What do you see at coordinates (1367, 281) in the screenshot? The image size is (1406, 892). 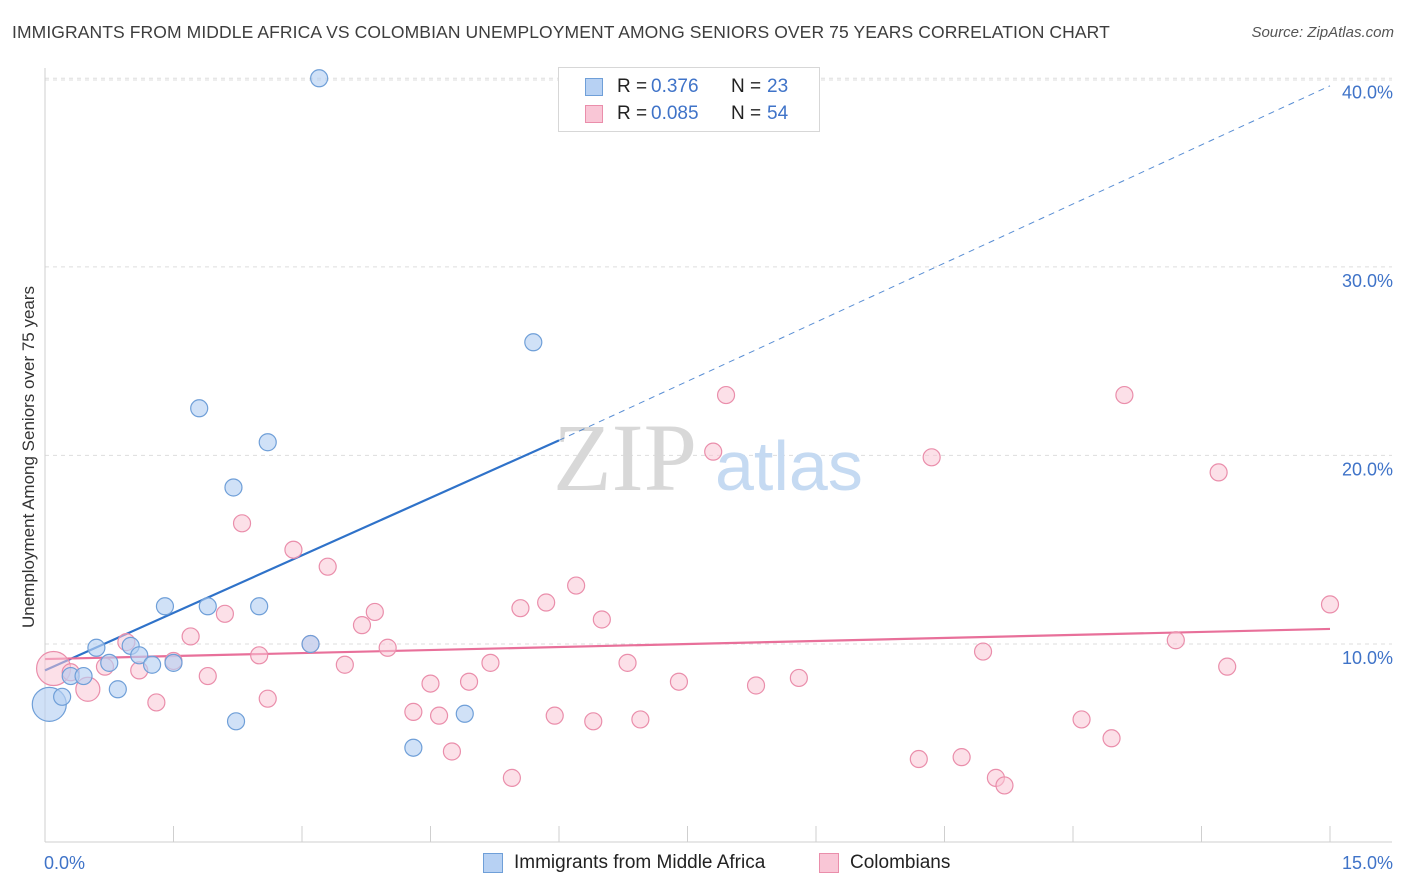 I see `y-tick-label: 30.0%` at bounding box center [1367, 281].